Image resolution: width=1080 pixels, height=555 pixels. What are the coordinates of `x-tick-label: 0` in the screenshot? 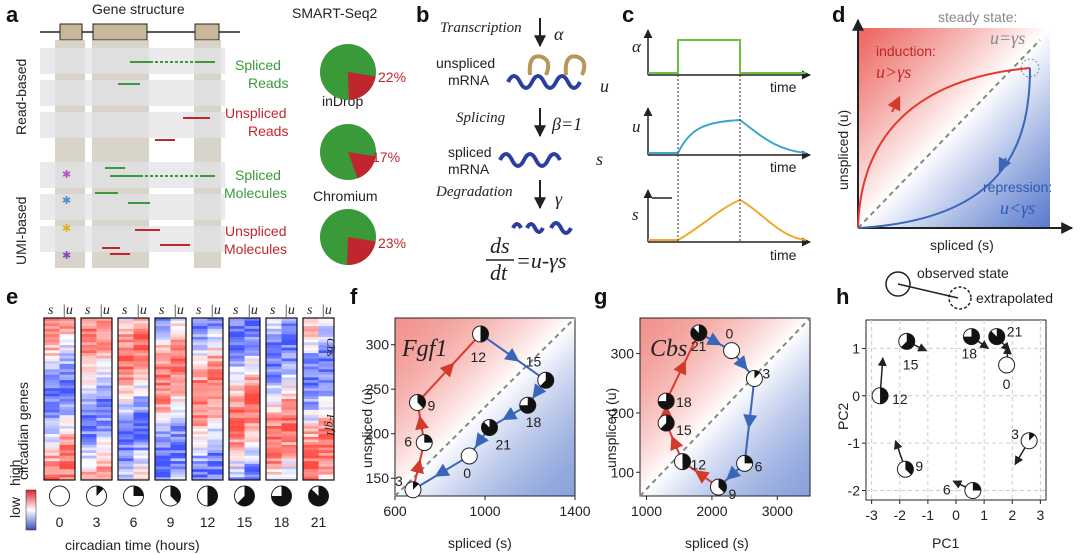 It's located at (956, 515).